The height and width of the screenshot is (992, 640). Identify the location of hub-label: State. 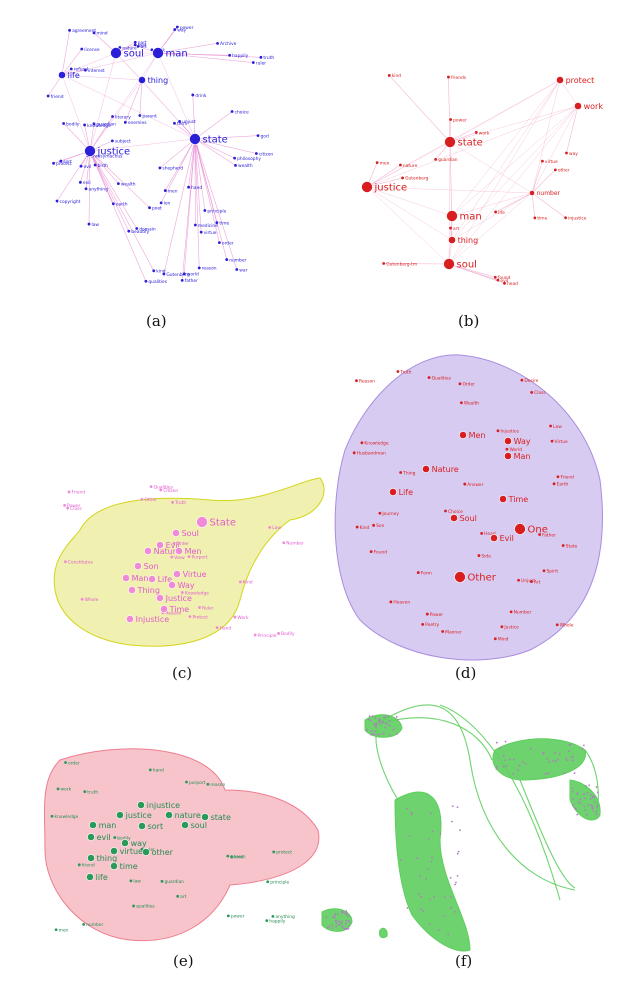
(223, 523).